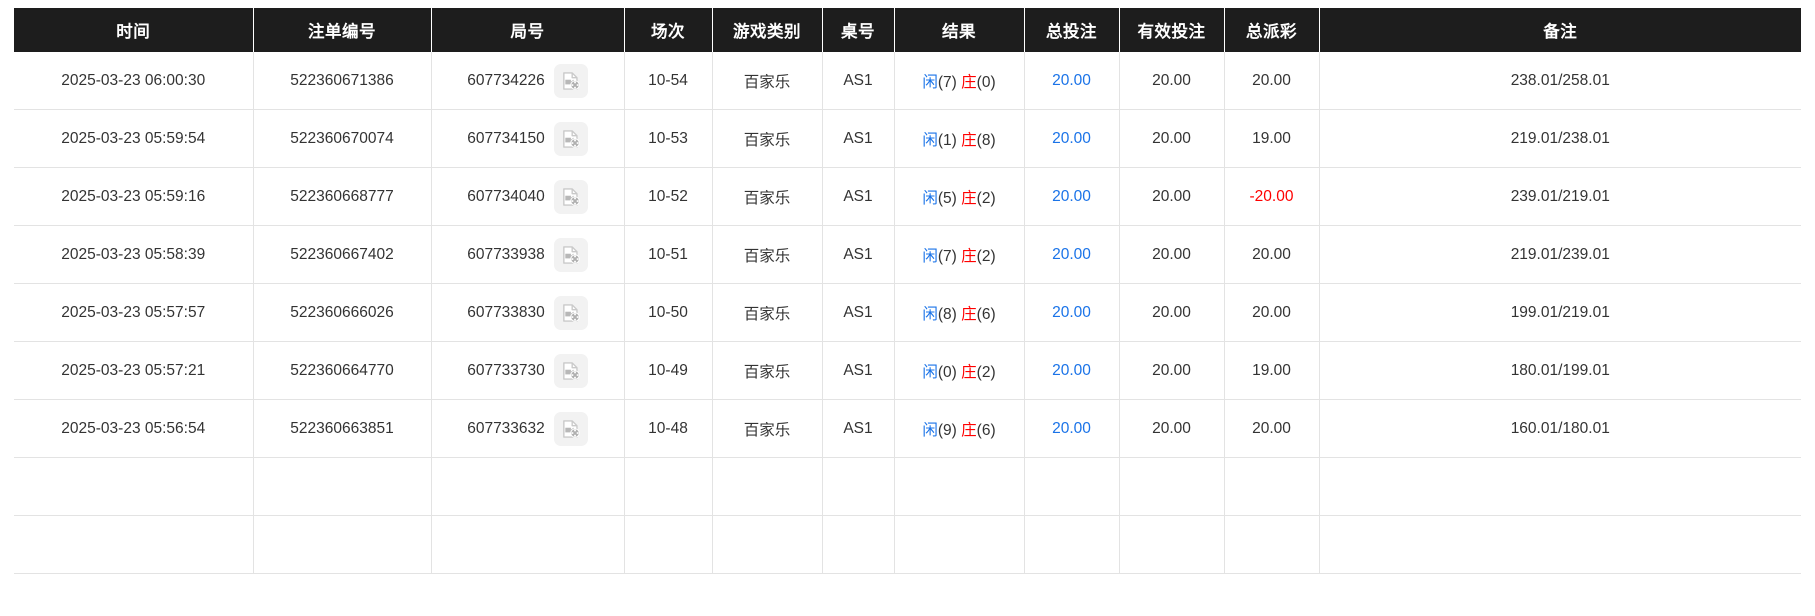  Describe the element at coordinates (133, 312) in the screenshot. I see `time-value: 2025-03-23 05:57:57` at that location.